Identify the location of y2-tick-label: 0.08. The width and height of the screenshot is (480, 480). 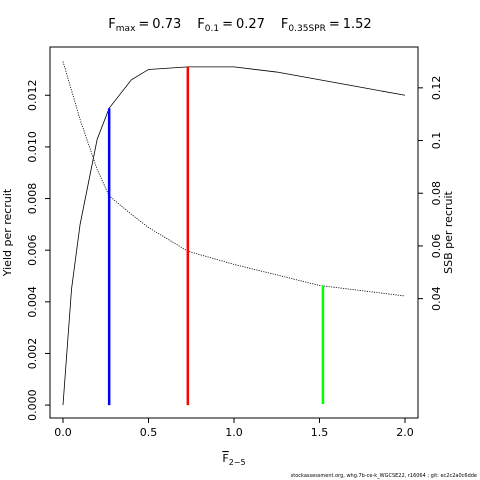
(436, 193).